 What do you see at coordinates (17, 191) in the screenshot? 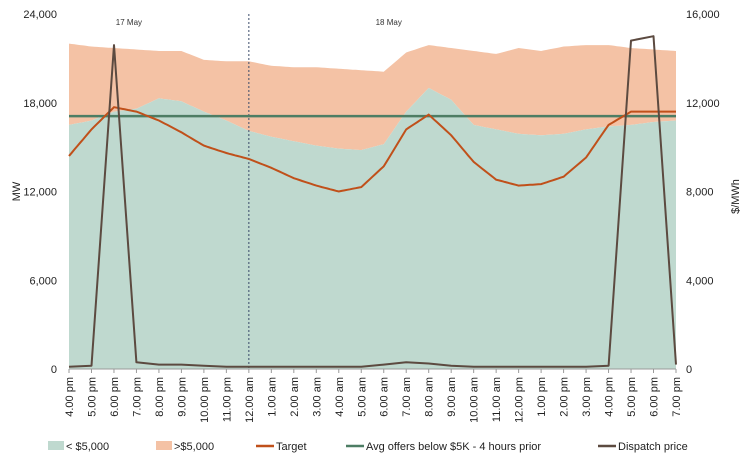
I see `y-left-axis-title: MW` at bounding box center [17, 191].